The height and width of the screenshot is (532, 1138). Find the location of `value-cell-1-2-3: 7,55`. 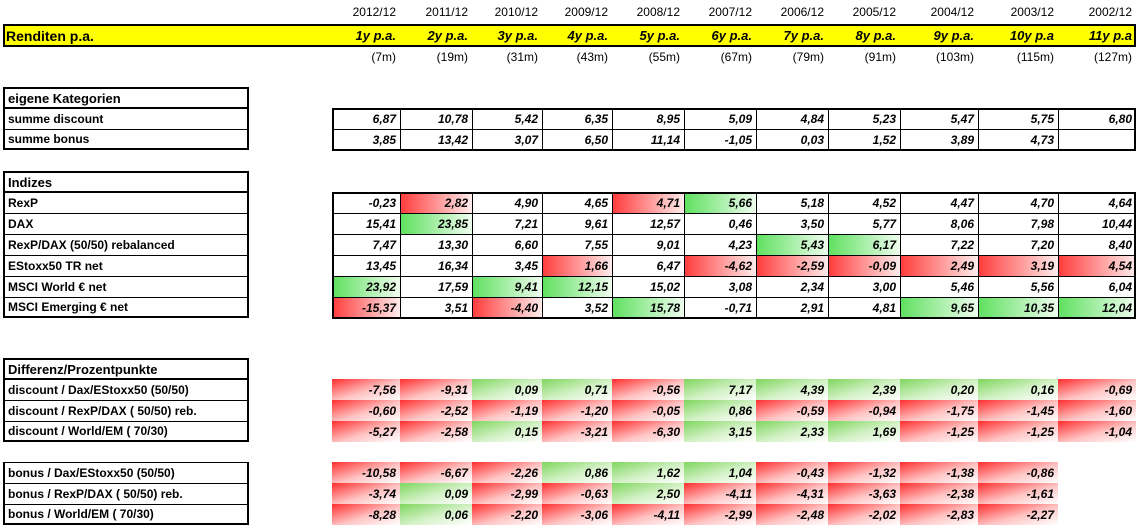

value-cell-1-2-3: 7,55 is located at coordinates (596, 244).